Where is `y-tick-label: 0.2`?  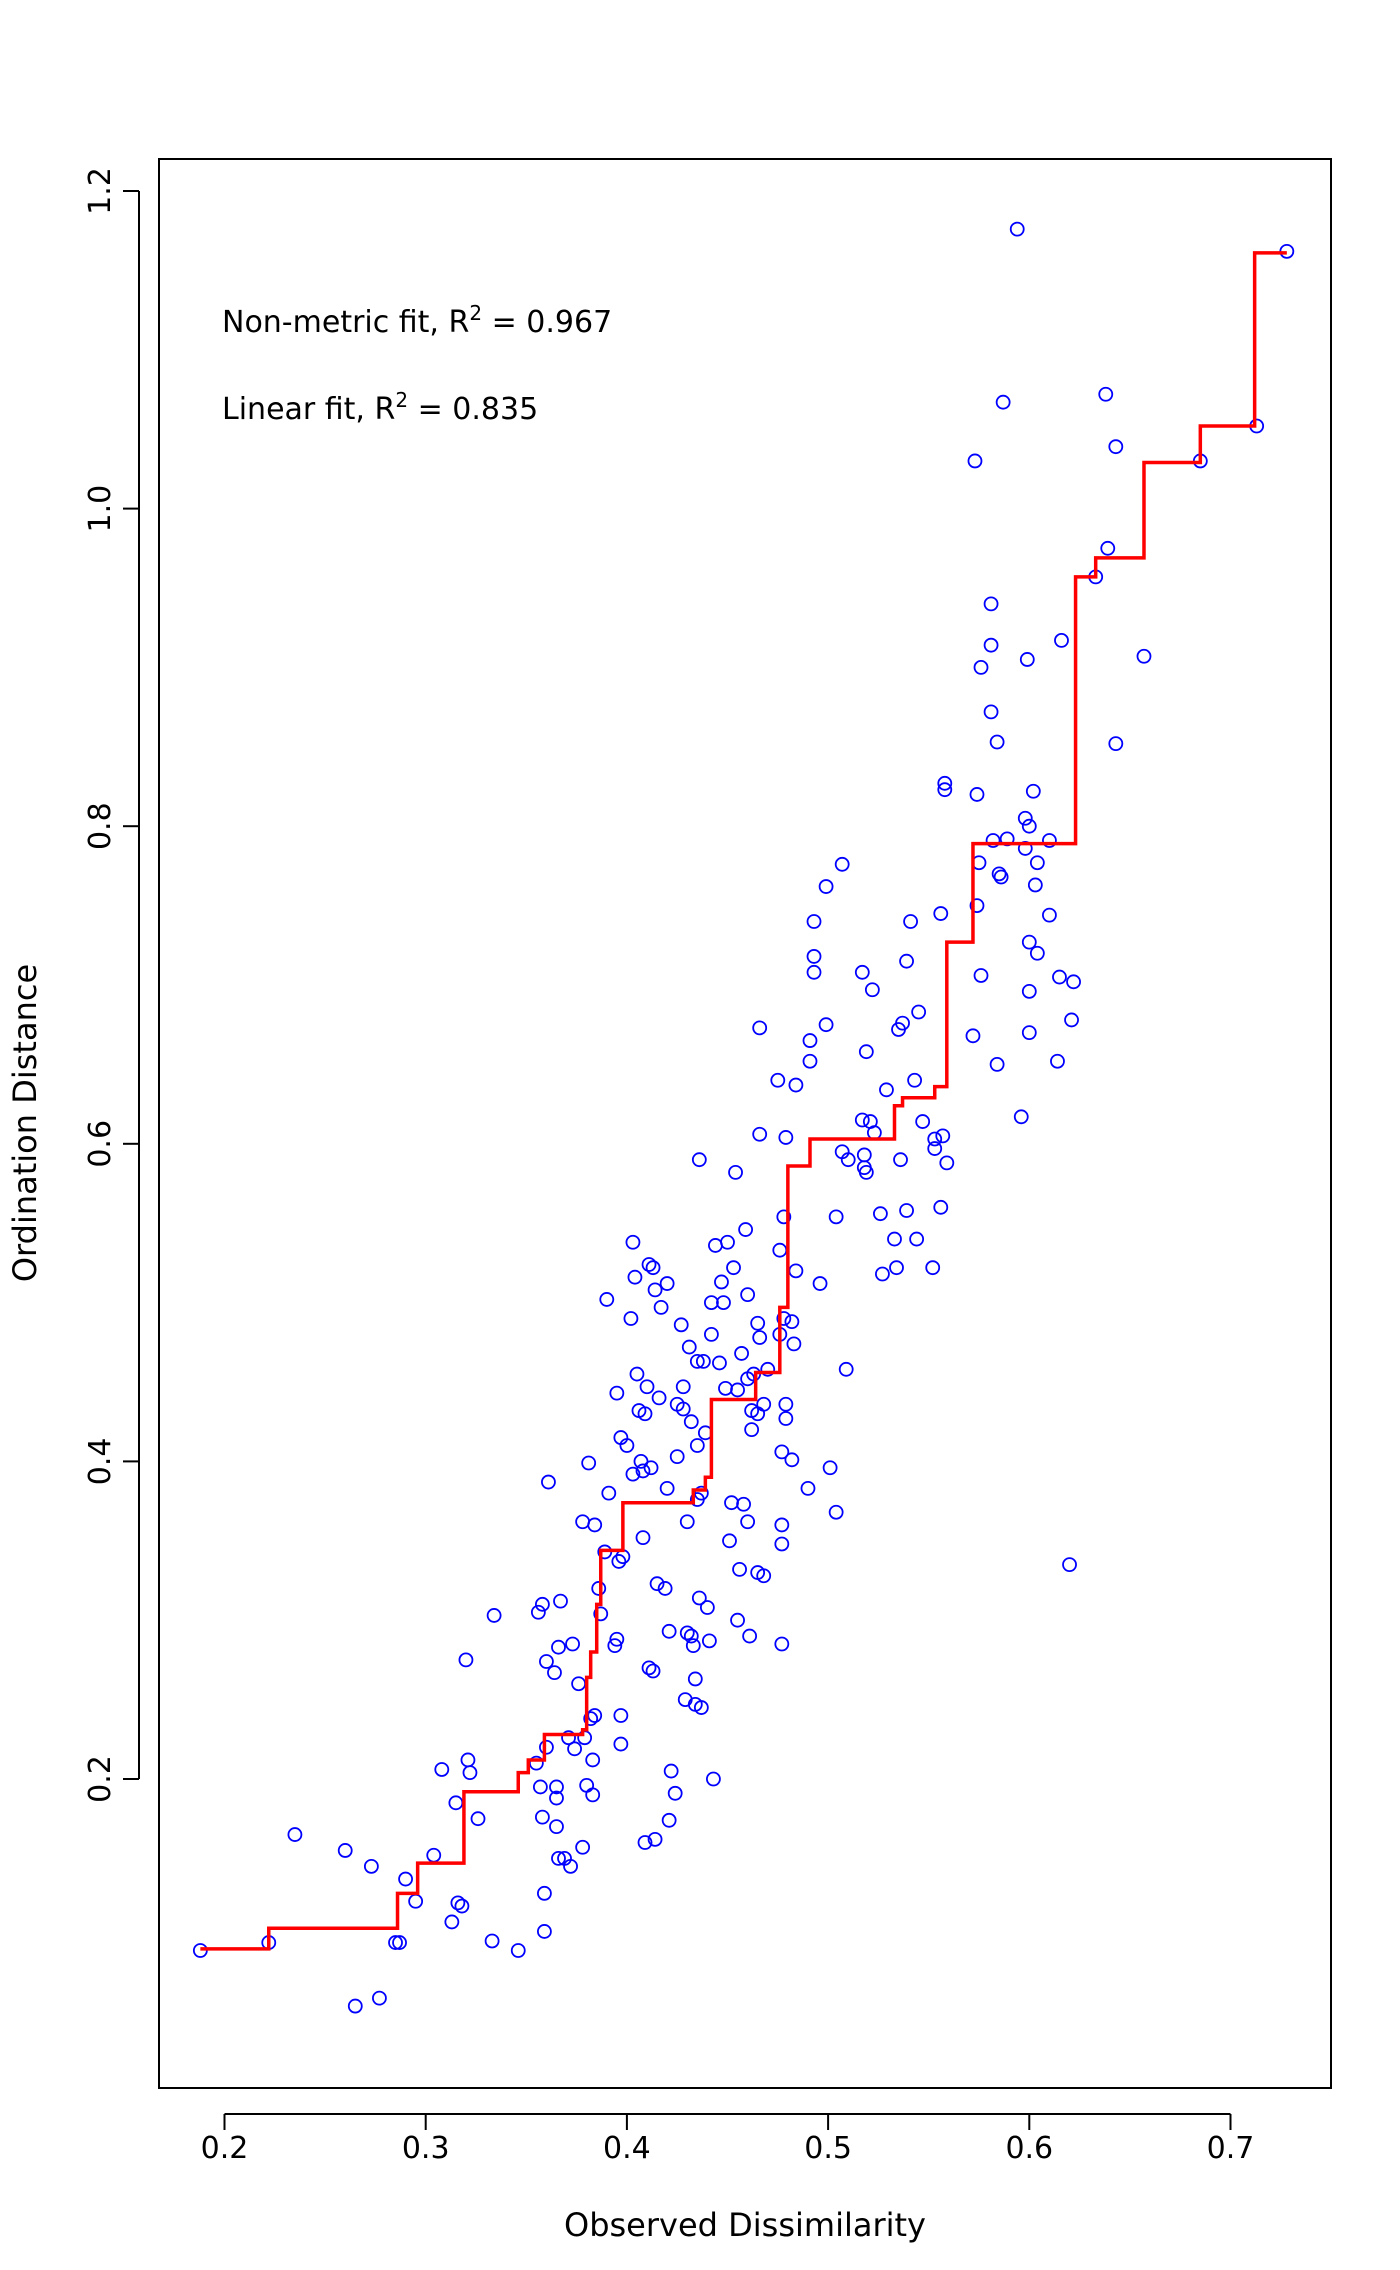 y-tick-label: 0.2 is located at coordinates (100, 1779).